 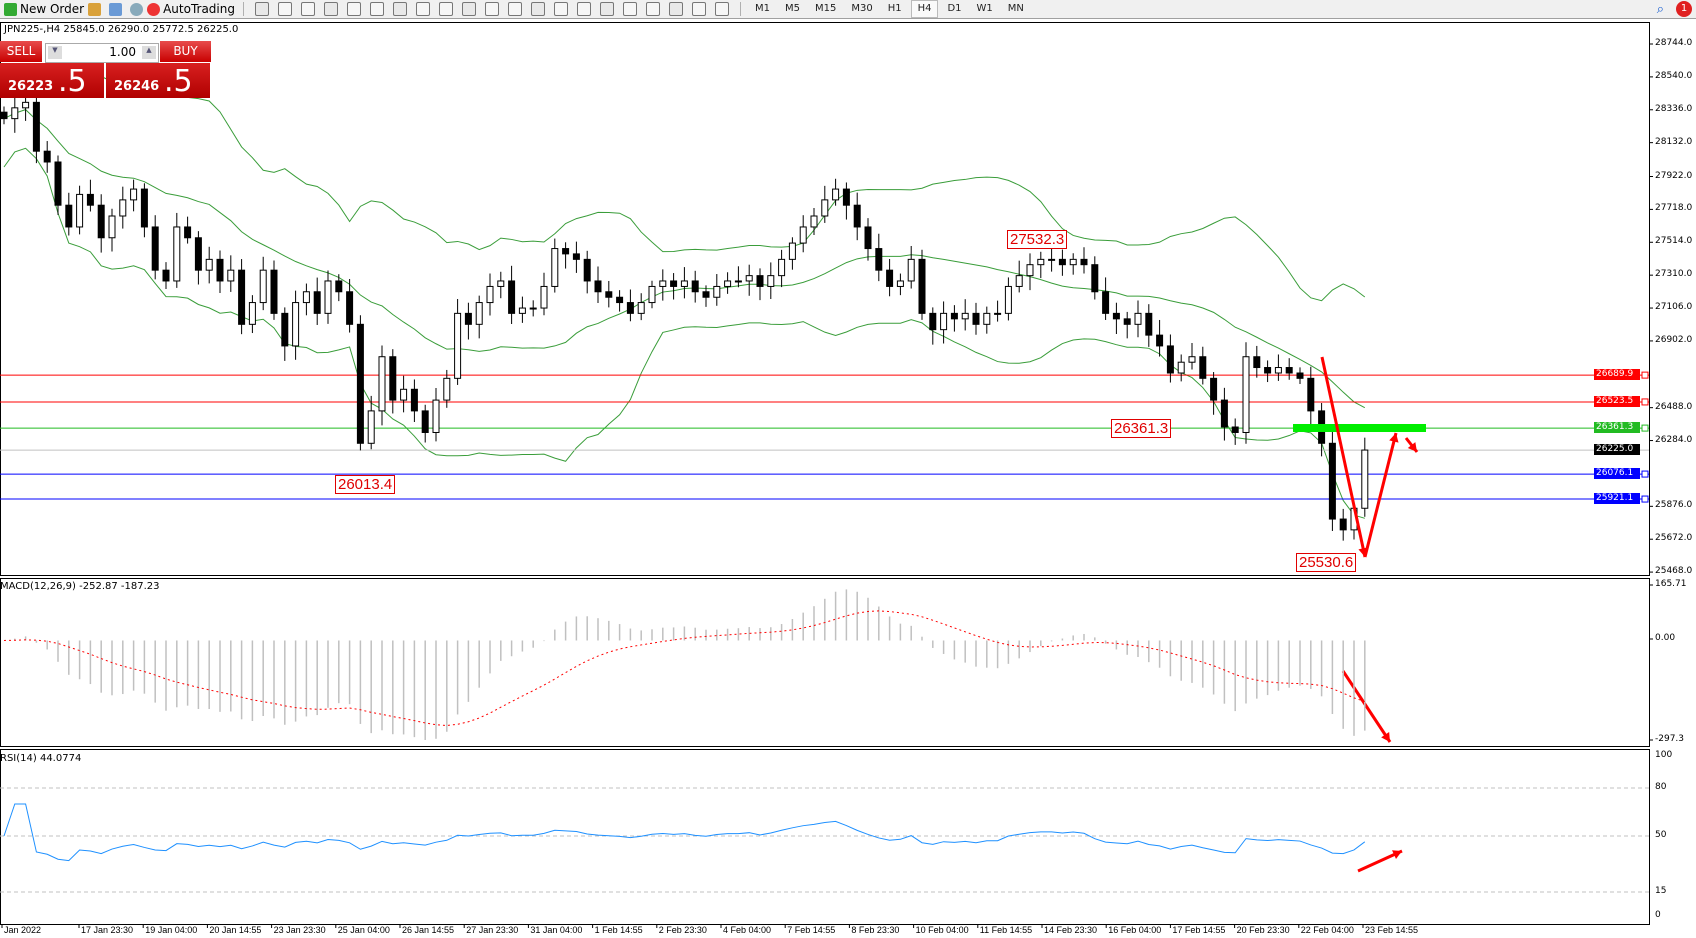 I want to click on annotation-label: 25530.6, so click(x=1326, y=562).